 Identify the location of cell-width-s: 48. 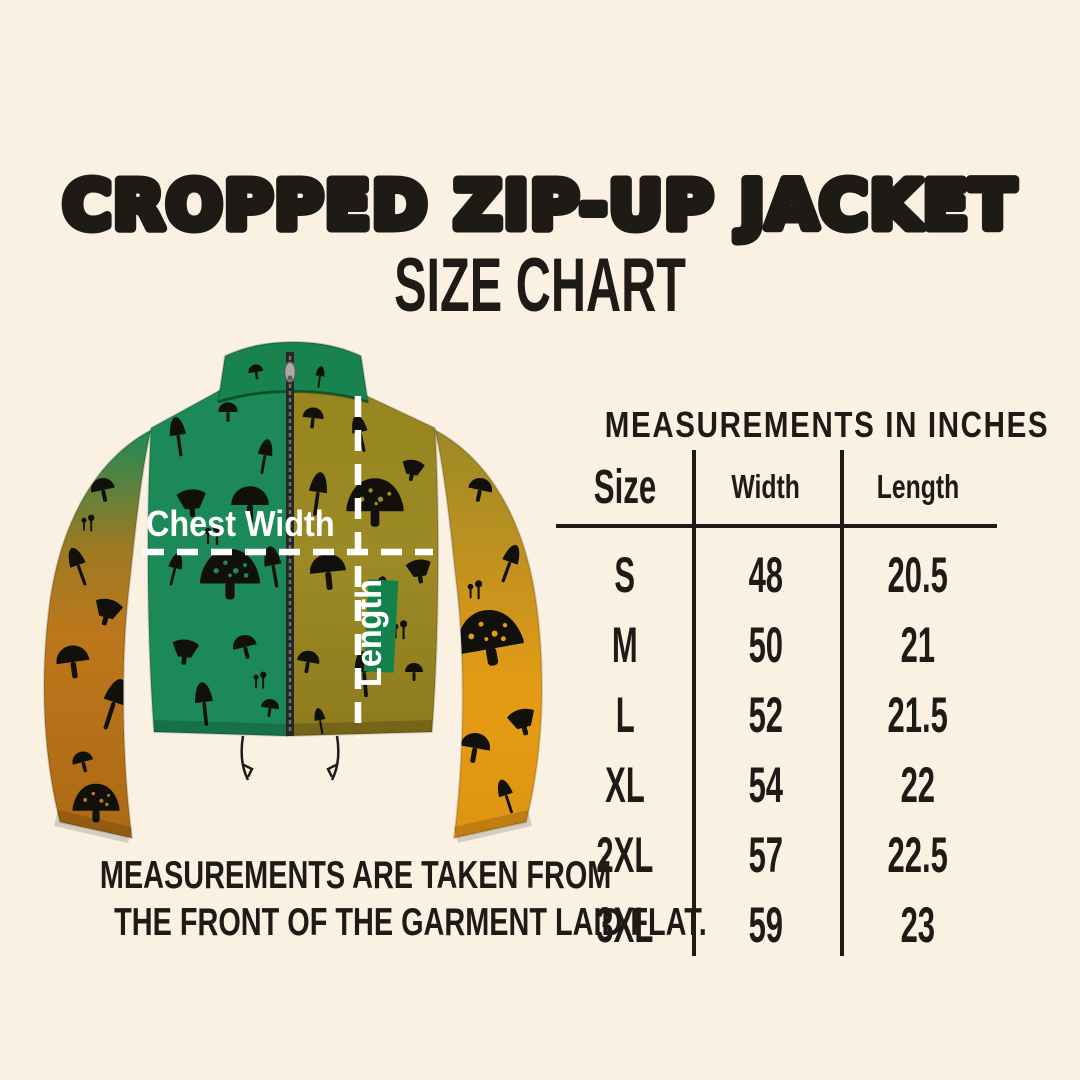
(766, 575).